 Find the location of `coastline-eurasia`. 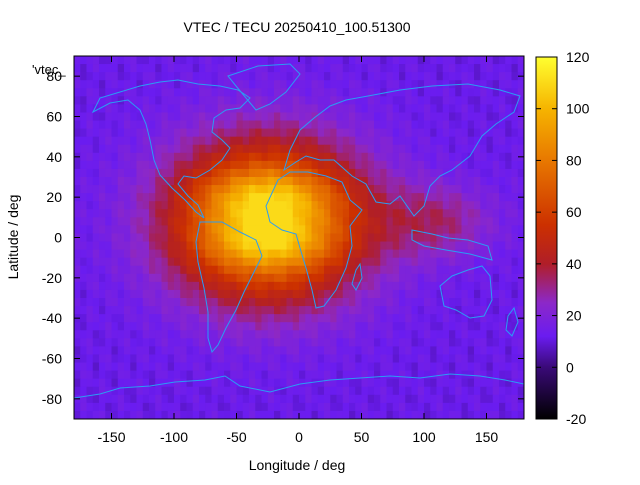

coastline-eurasia is located at coordinates (402, 150).